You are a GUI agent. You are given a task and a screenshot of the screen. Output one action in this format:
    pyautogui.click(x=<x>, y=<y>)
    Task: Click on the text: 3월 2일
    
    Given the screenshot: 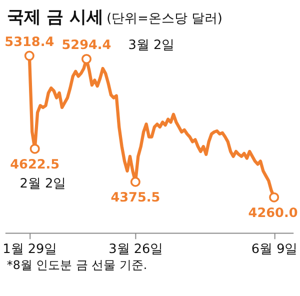 What is the action you would take?
    pyautogui.click(x=151, y=46)
    